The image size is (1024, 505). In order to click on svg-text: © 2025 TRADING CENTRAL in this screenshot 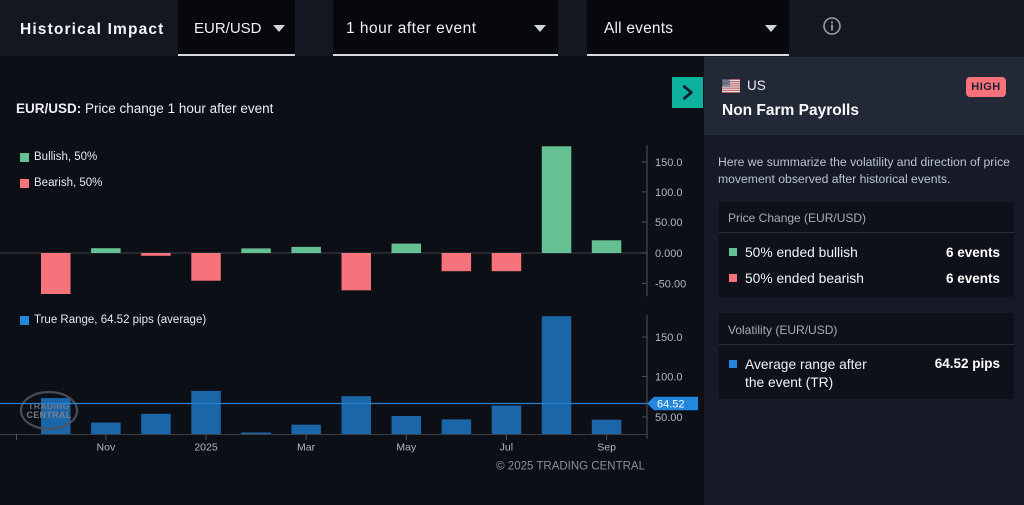, I will do `click(570, 467)`.